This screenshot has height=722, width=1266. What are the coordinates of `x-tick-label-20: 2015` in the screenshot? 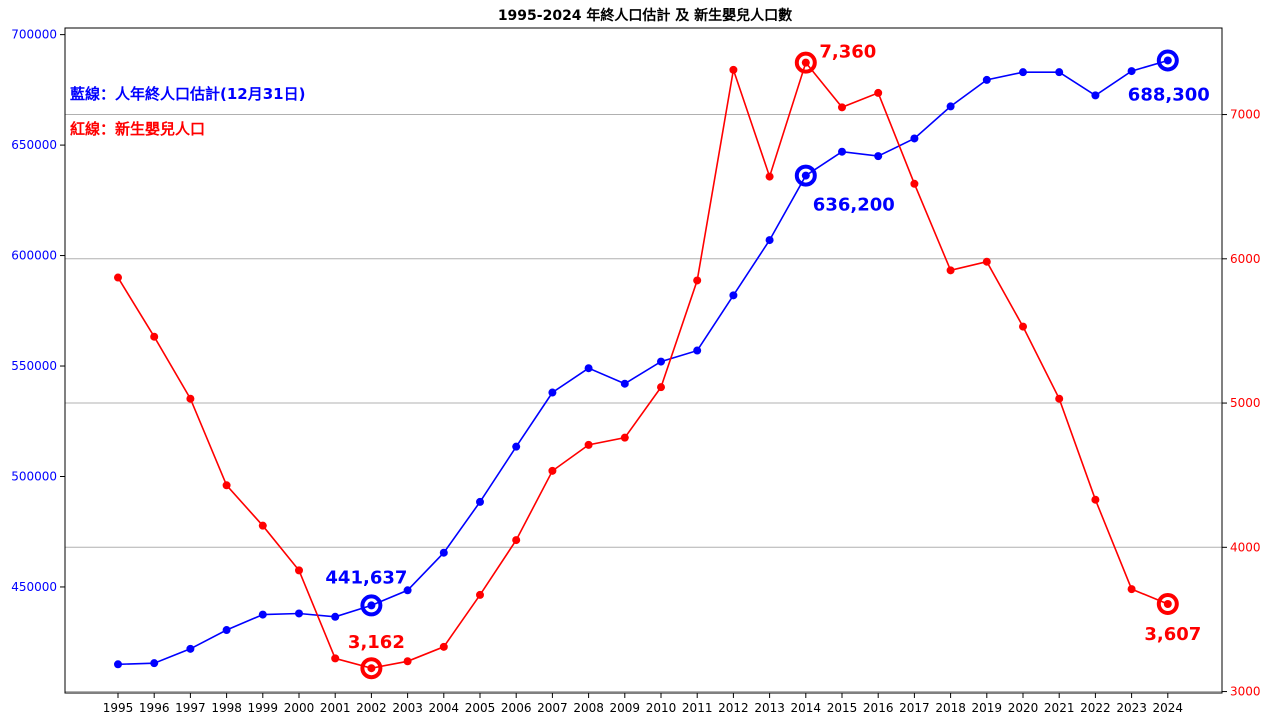 It's located at (842, 708).